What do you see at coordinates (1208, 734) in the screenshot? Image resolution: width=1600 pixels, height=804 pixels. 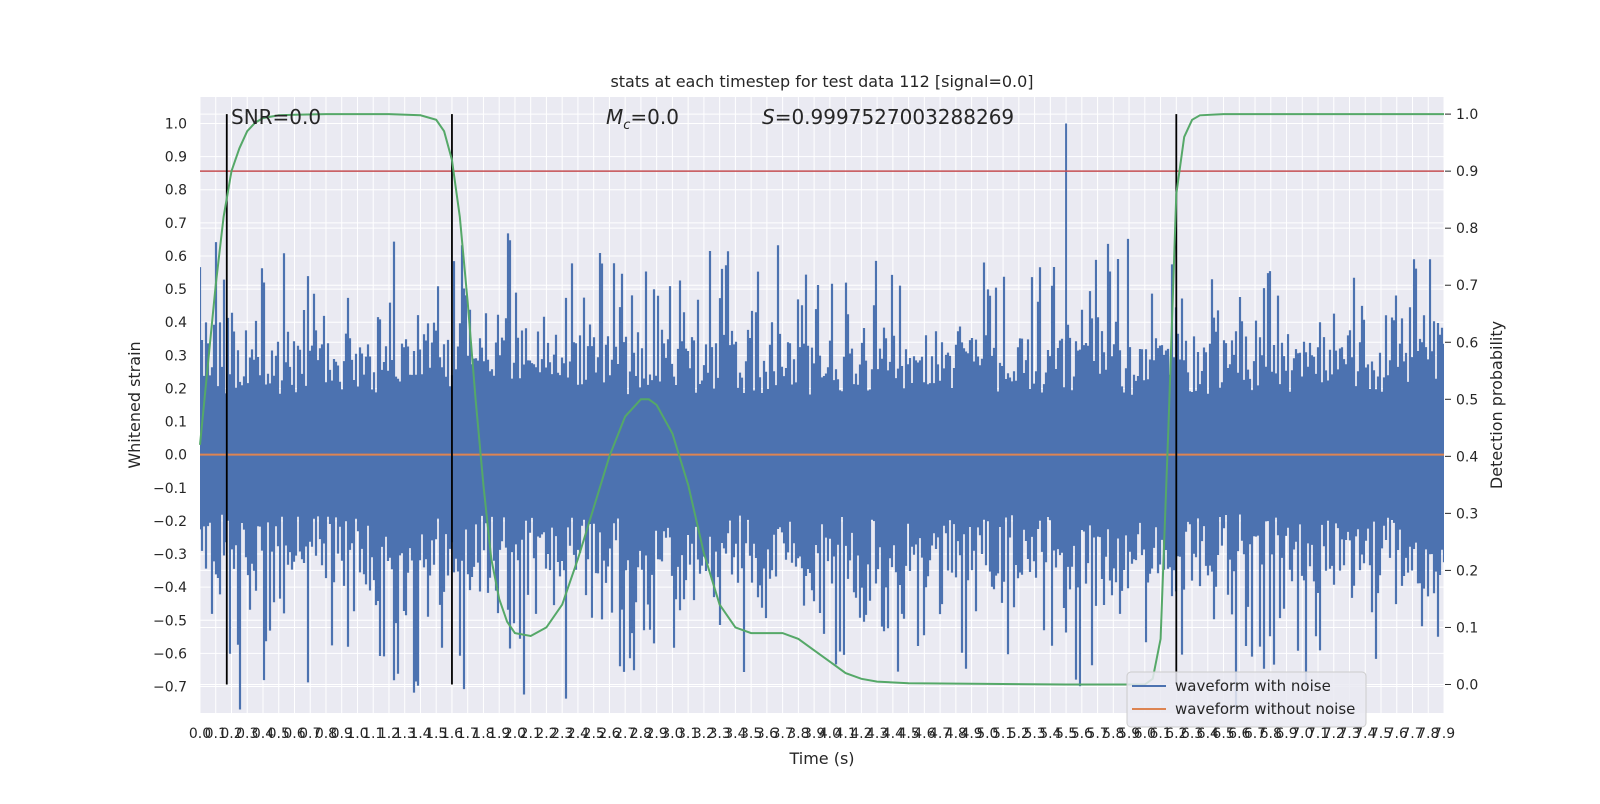 I see `x-tick-label: 6.4` at bounding box center [1208, 734].